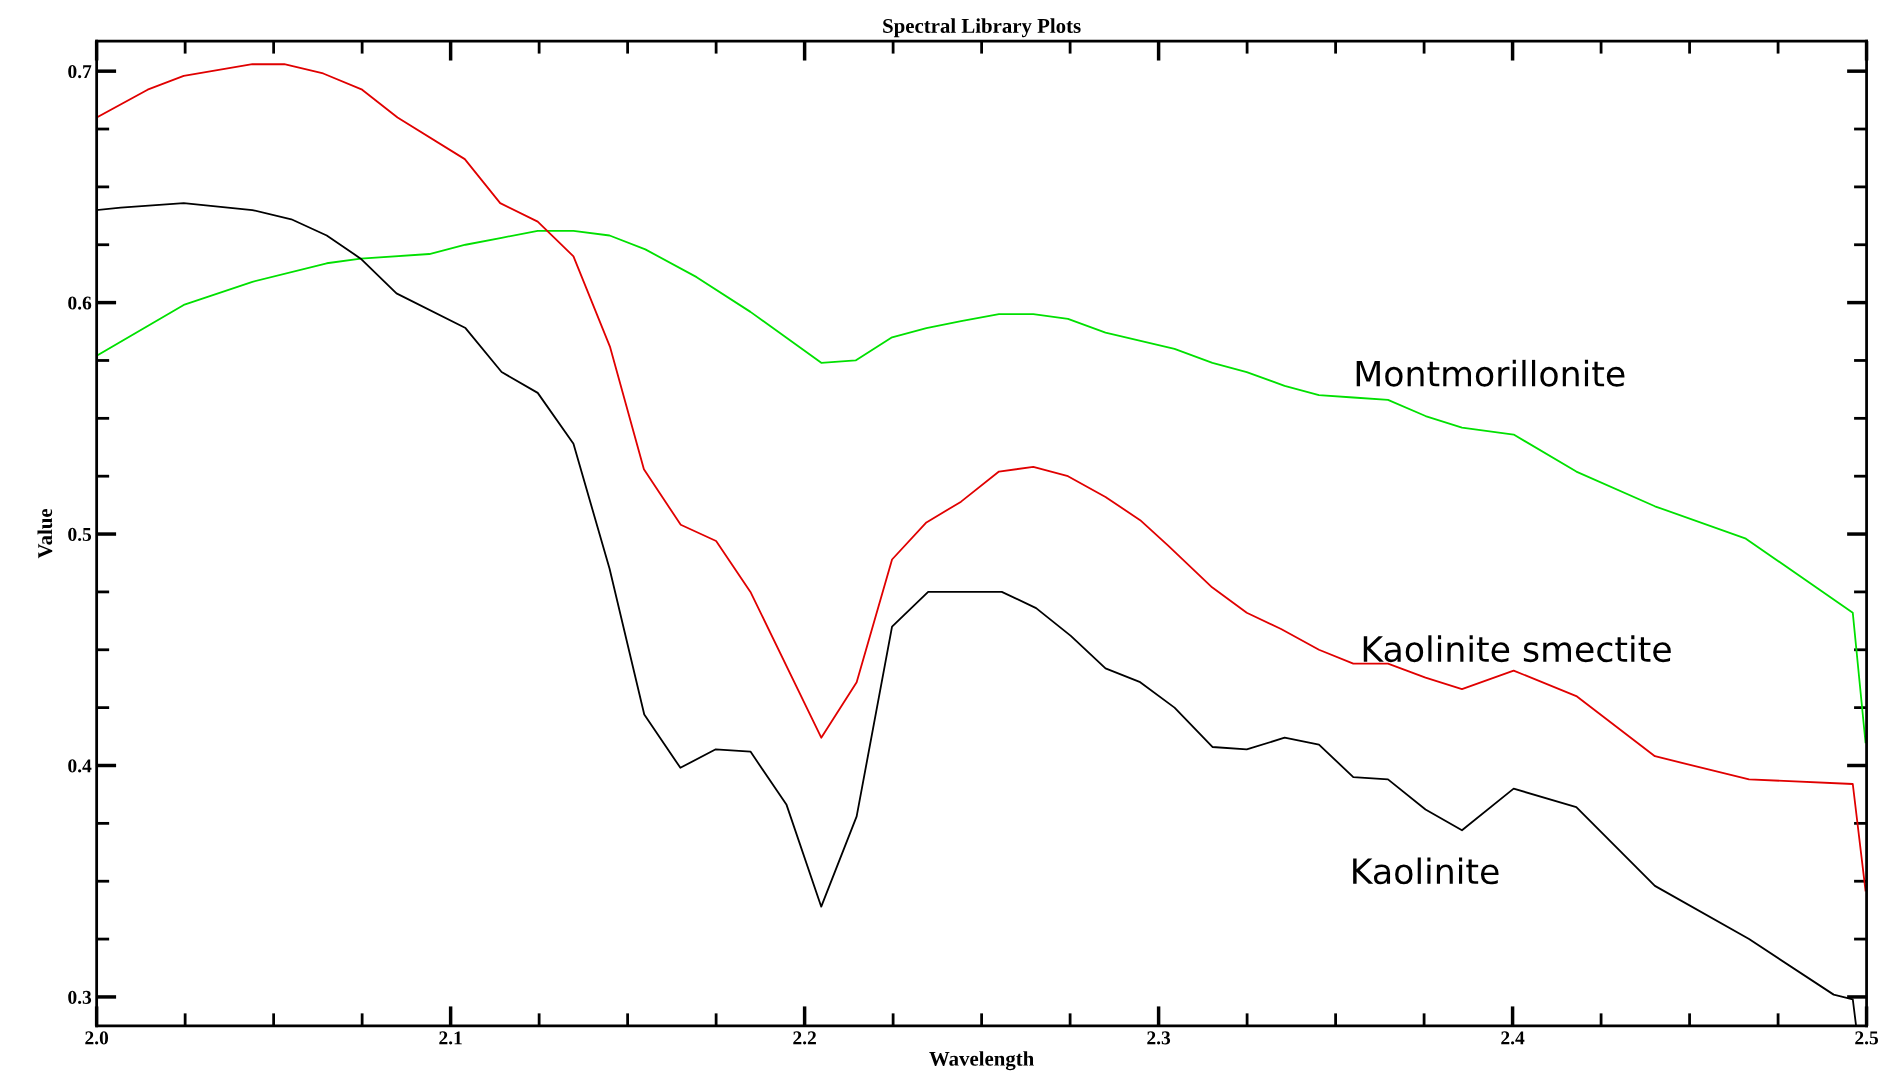 The image size is (1895, 1081). I want to click on x-tick-label: 2.1, so click(450, 1038).